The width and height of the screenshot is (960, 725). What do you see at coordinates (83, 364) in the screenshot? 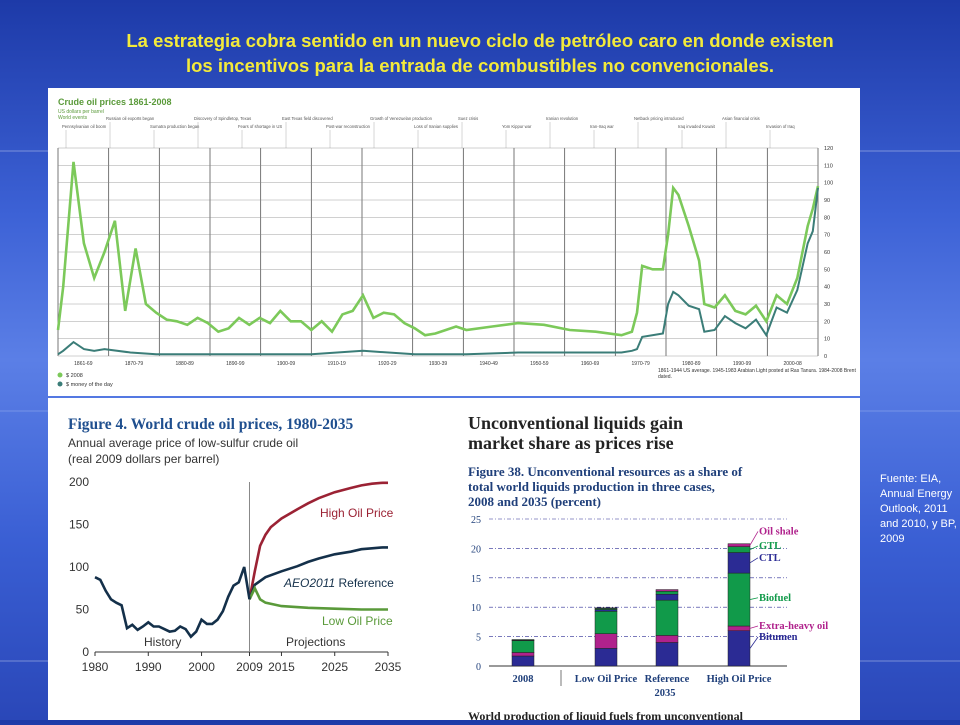
I see `top-xtick-label: 1861-69` at bounding box center [83, 364].